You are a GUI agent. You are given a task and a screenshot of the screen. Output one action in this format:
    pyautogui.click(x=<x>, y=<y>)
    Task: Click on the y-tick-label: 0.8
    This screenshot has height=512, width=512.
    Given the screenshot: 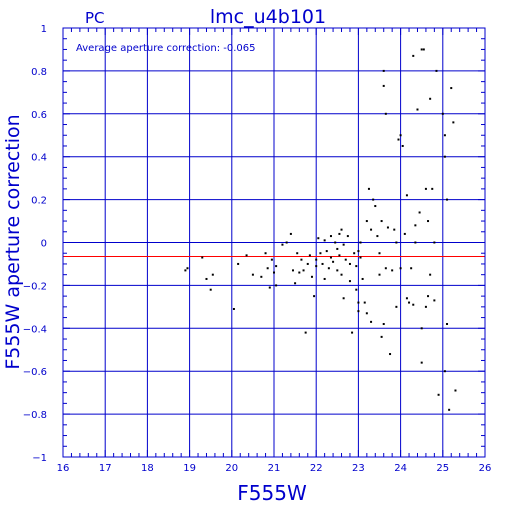 What is the action you would take?
    pyautogui.click(x=39, y=72)
    